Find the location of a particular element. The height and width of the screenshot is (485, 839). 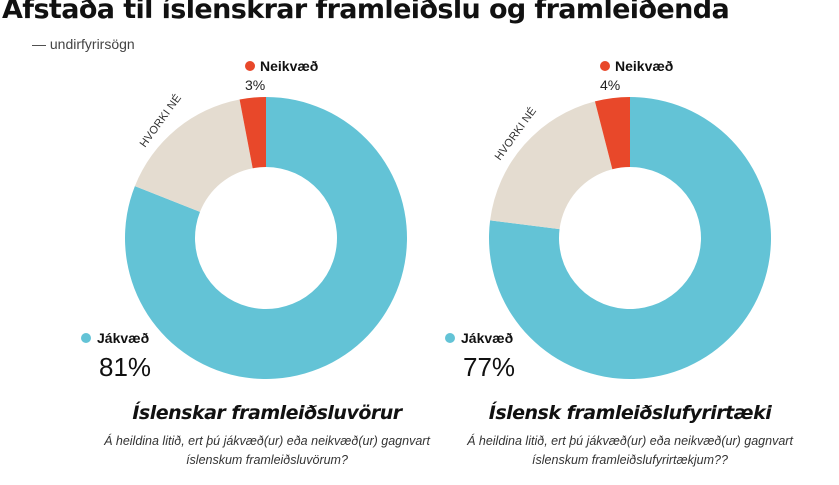

chart-title-1: Íslenskar framleiðsluvörur is located at coordinates (267, 413).